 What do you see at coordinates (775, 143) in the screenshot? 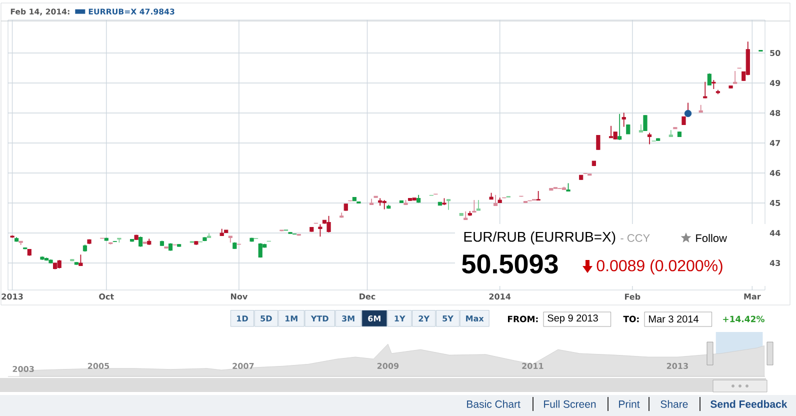
I see `y-tick-label: 47` at bounding box center [775, 143].